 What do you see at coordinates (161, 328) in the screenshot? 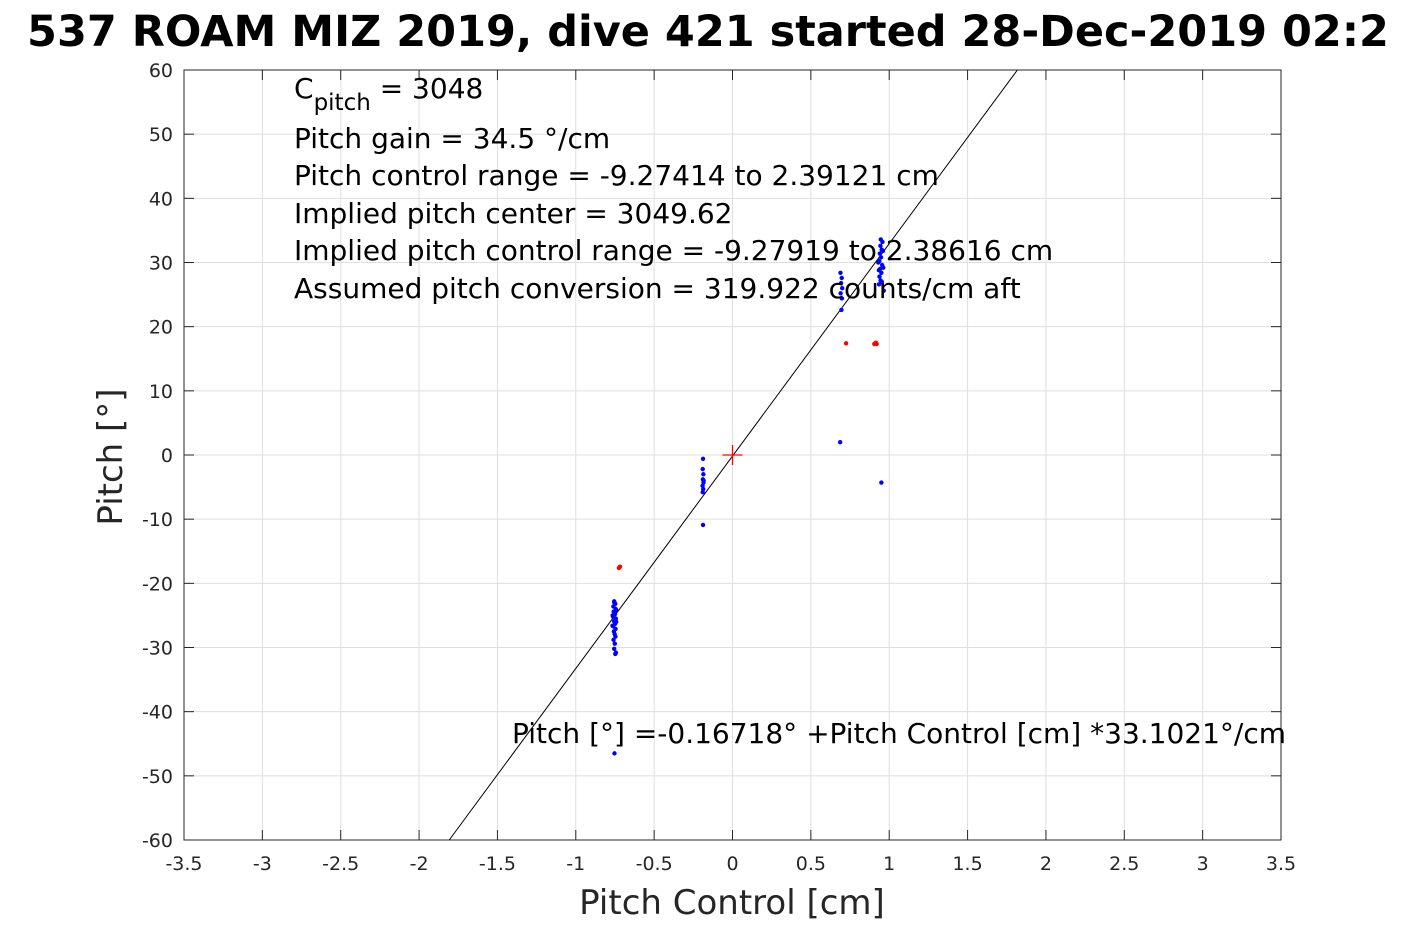
I see `y-tick-label: 20` at bounding box center [161, 328].